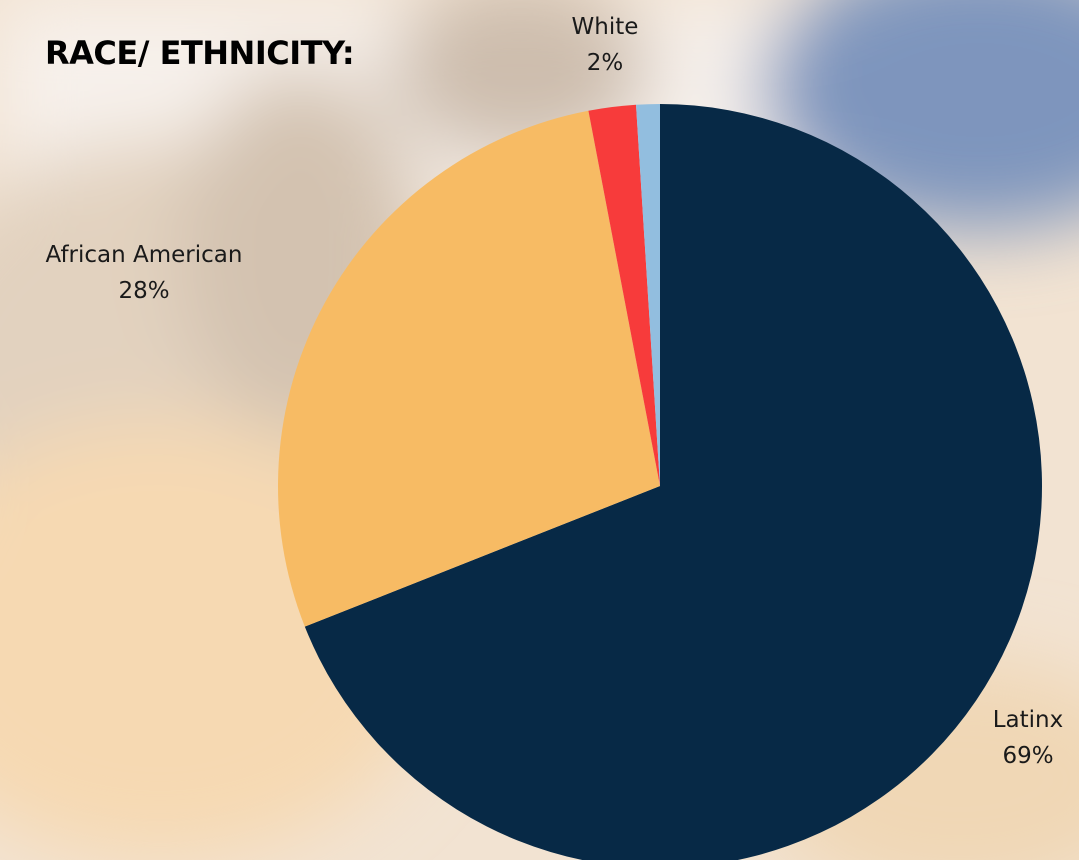 The height and width of the screenshot is (860, 1079). Describe the element at coordinates (605, 63) in the screenshot. I see `slice-value-white: 2%` at that location.